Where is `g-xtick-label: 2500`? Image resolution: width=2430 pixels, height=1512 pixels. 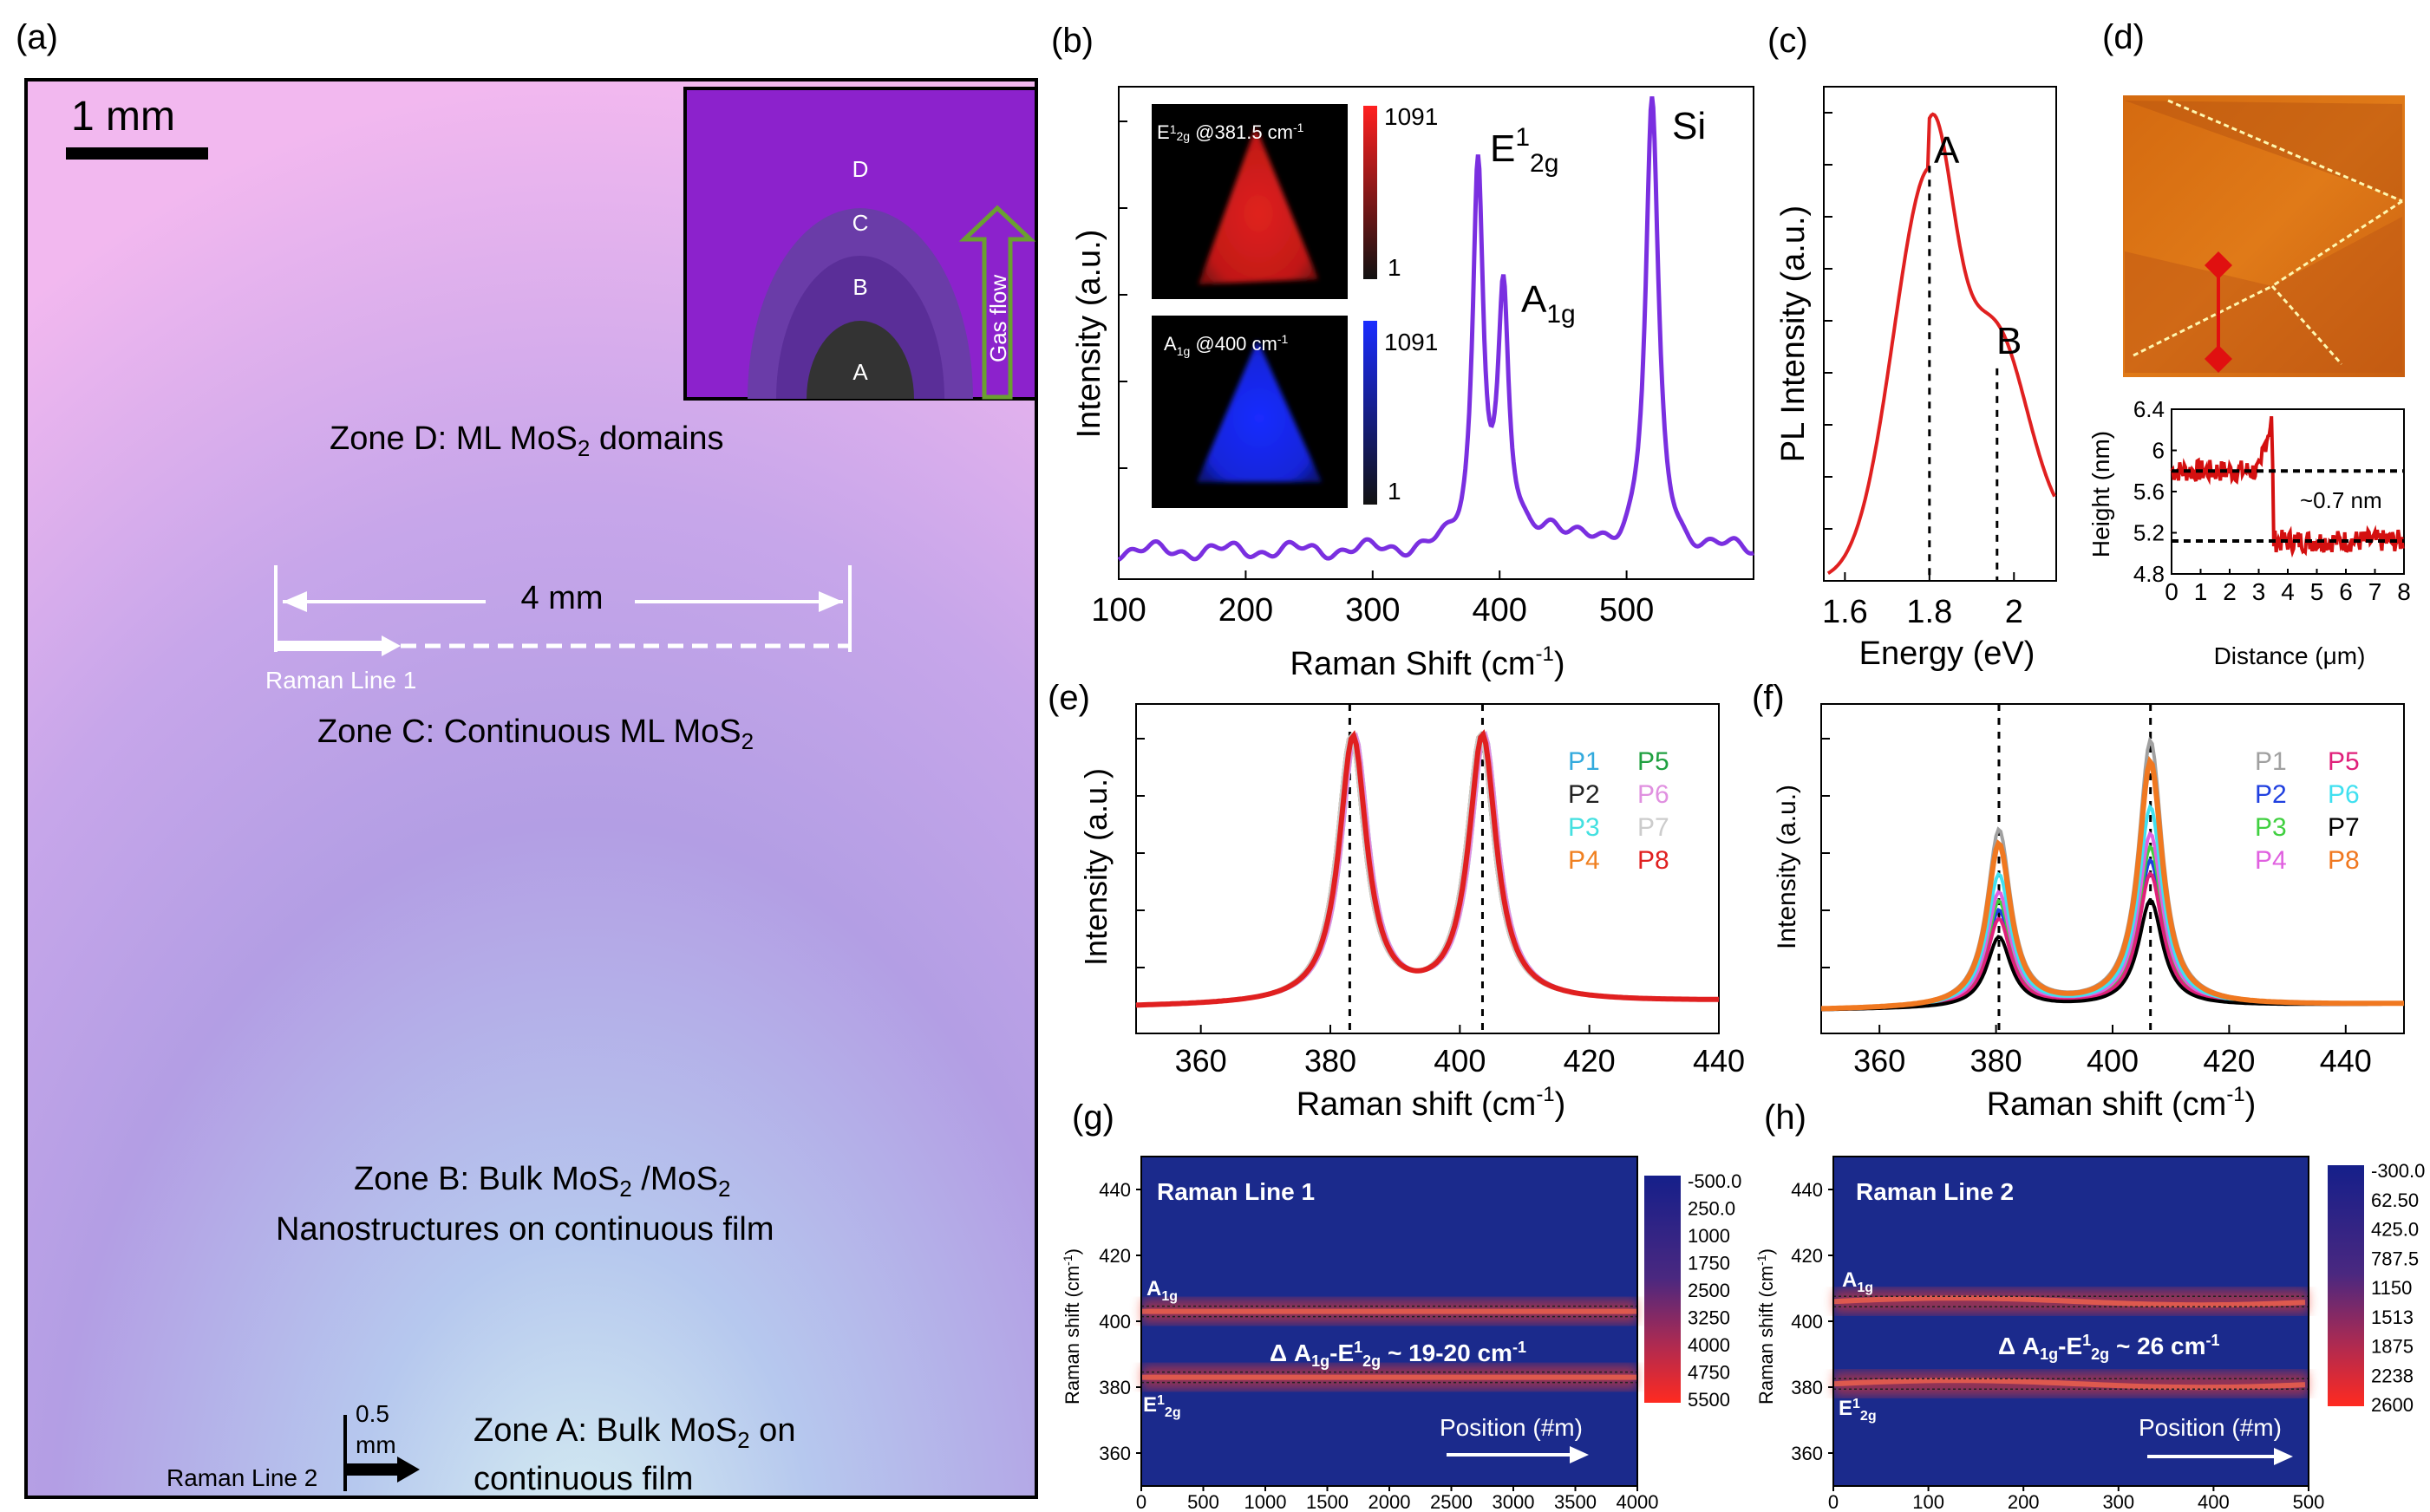
g-xtick-label: 2500 is located at coordinates (1451, 1501).